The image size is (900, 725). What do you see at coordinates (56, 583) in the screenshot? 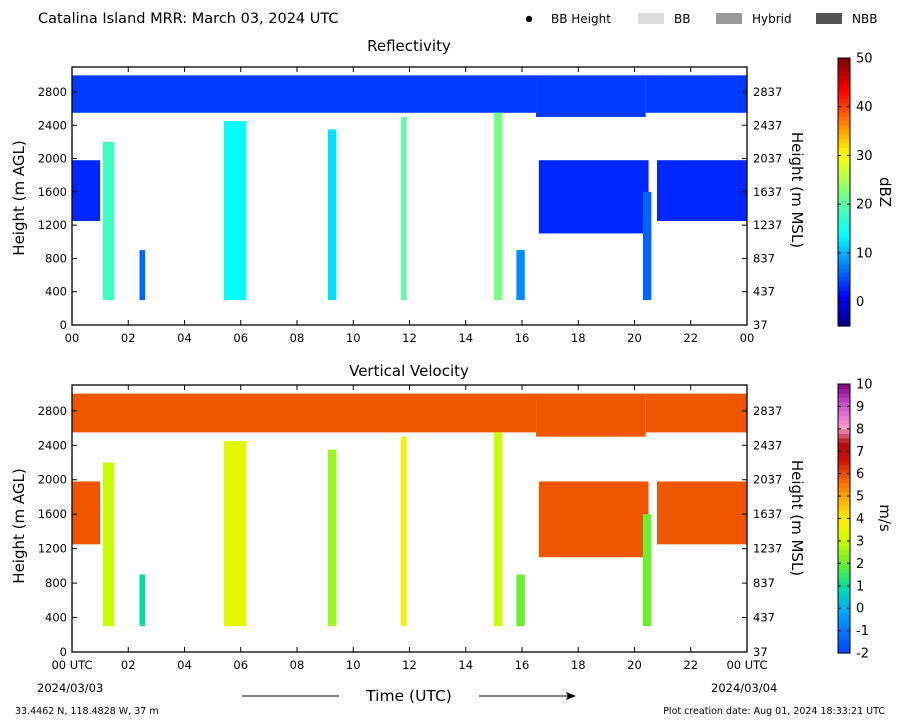
I see `y-tick-label: 800` at bounding box center [56, 583].